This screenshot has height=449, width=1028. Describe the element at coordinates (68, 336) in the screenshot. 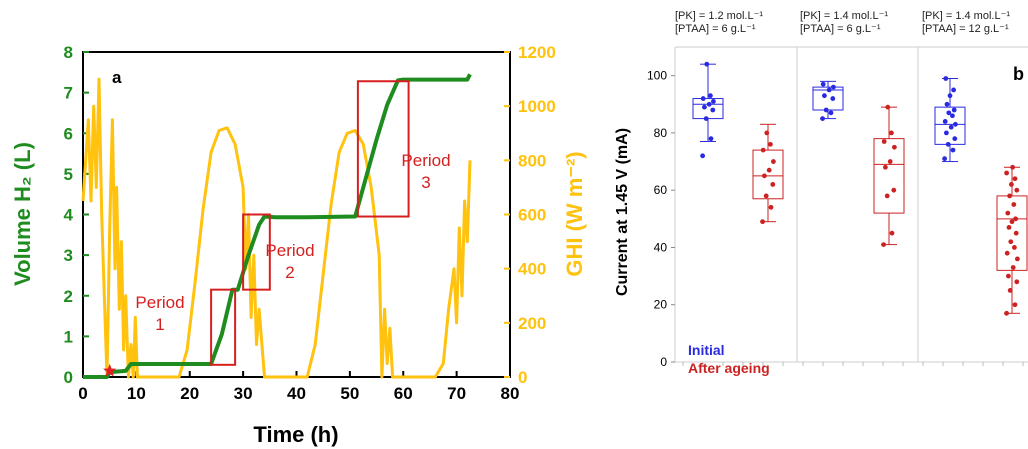

I see `y-left-tick-label: 1` at that location.